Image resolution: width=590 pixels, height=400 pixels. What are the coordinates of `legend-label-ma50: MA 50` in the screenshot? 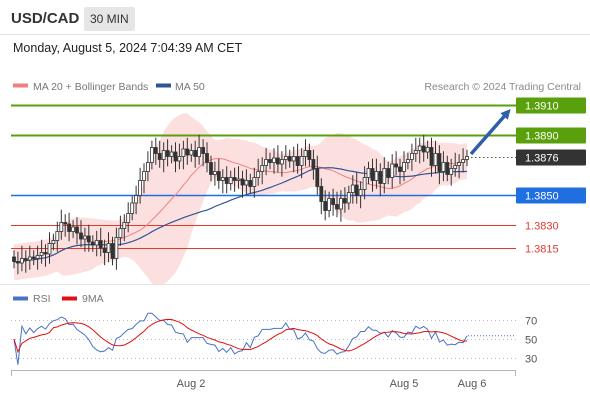 It's located at (190, 87).